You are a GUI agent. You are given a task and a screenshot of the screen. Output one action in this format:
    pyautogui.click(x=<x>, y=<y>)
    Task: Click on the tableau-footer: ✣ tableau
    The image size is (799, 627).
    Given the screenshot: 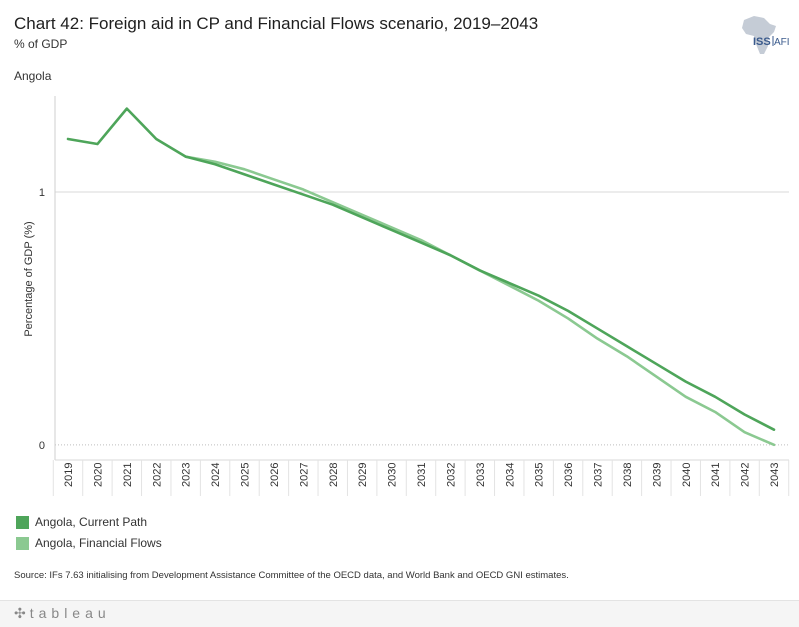 What is the action you would take?
    pyautogui.click(x=399, y=613)
    